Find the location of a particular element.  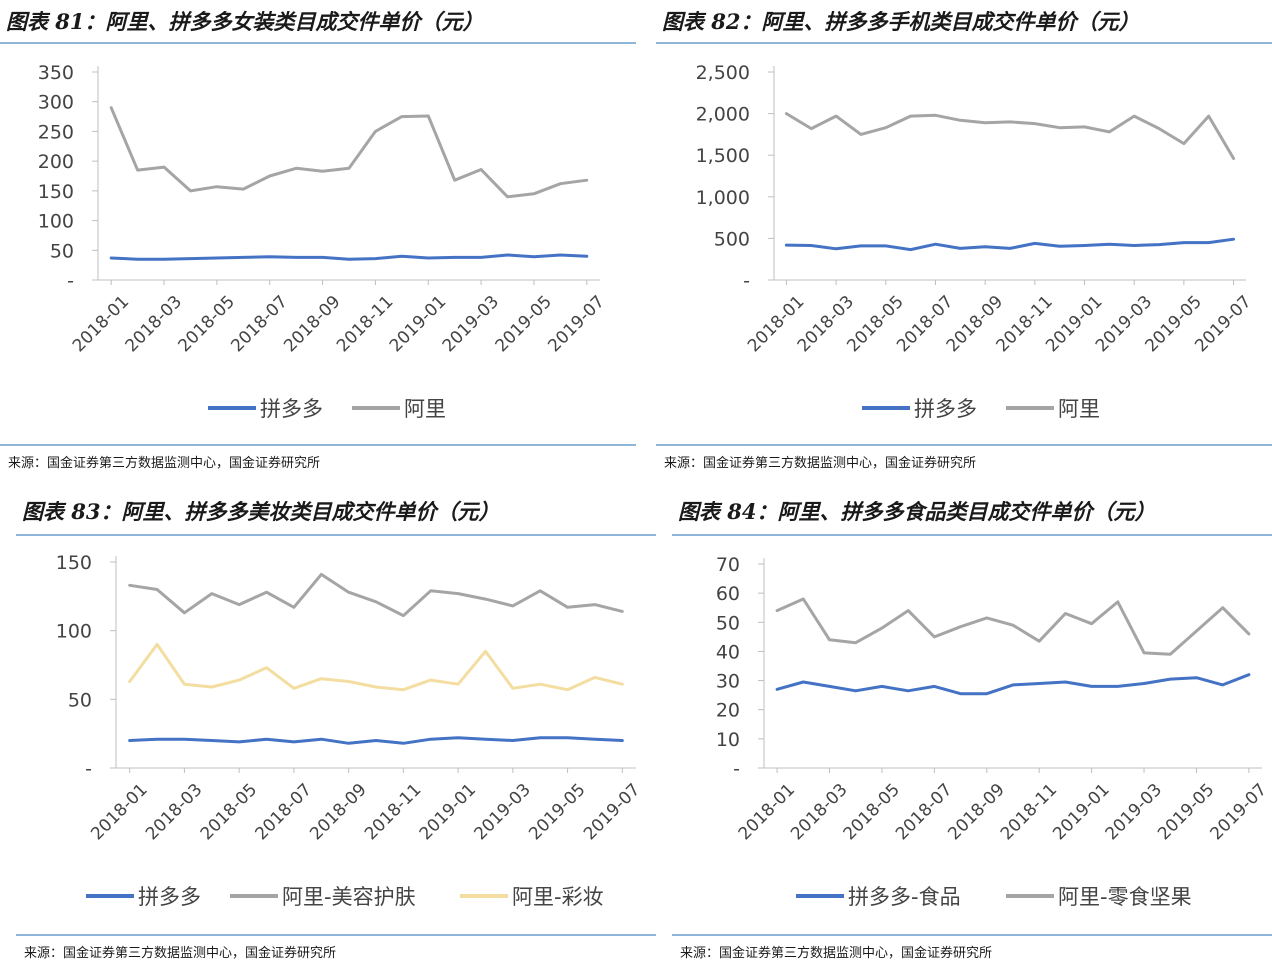

y-tick-label: 350 is located at coordinates (56, 73).